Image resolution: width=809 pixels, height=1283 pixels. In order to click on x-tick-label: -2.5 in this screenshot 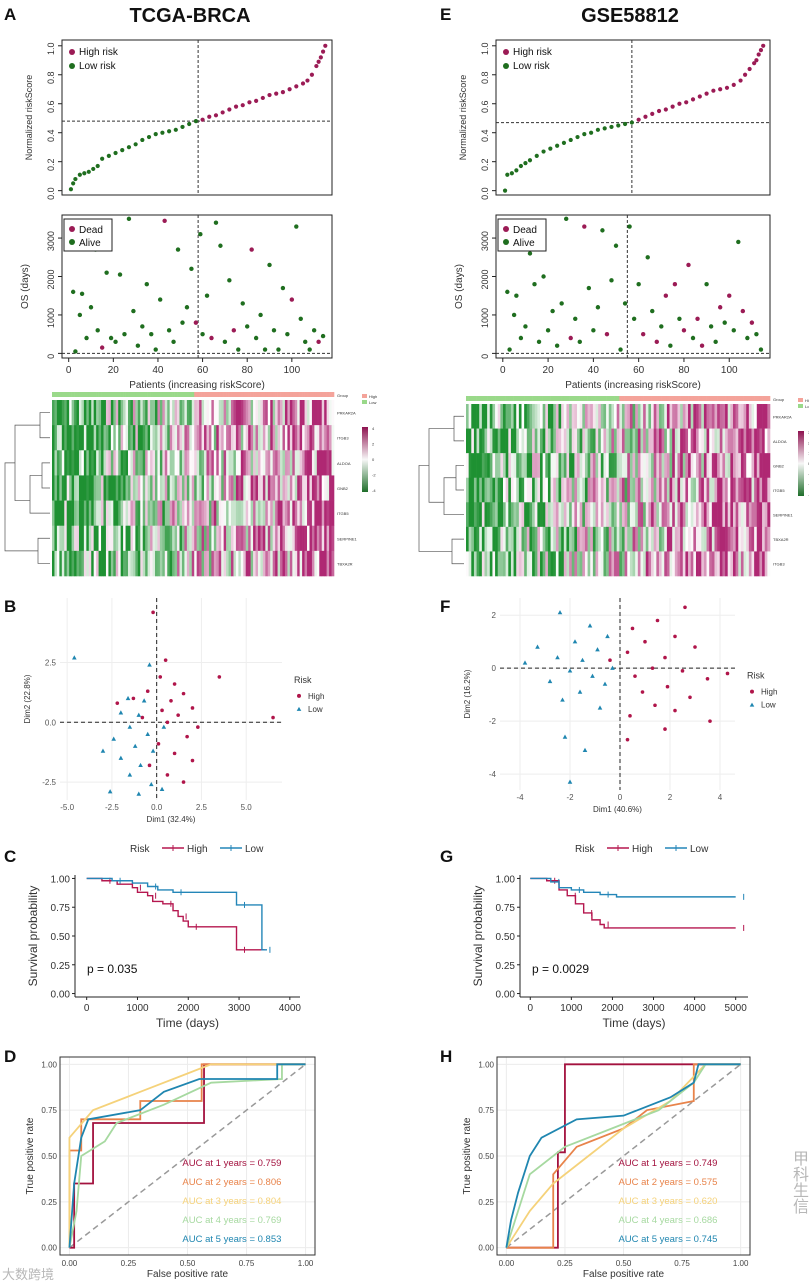, I will do `click(112, 807)`.